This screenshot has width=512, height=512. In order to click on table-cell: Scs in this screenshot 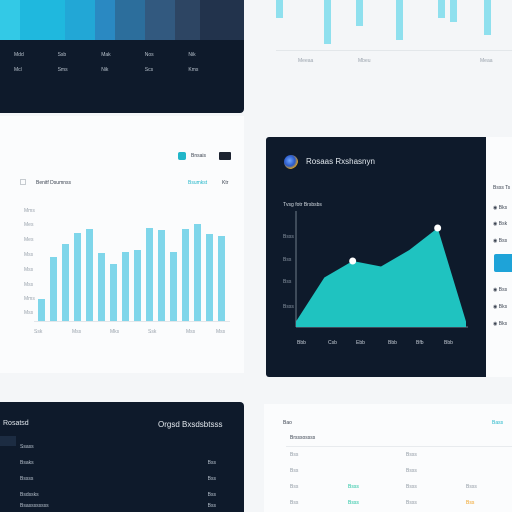, I will do `click(149, 70)`.